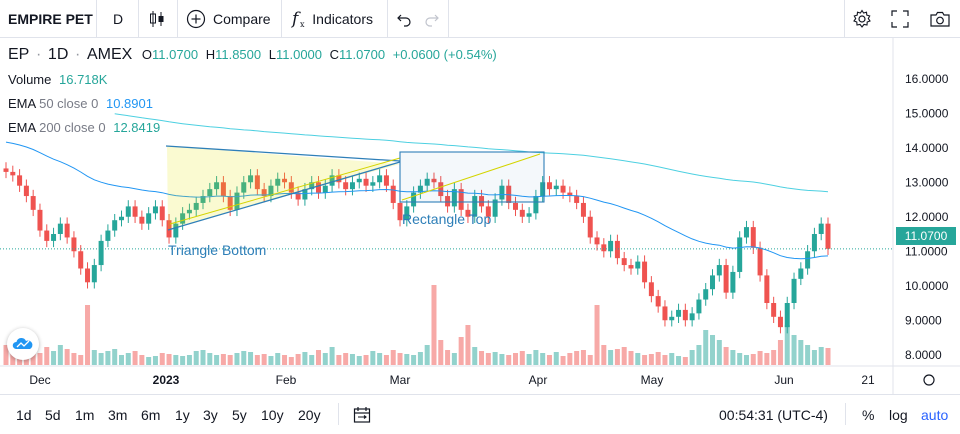 The image size is (960, 434). What do you see at coordinates (57, 79) in the screenshot?
I see `legend-volume: Volume 16.718K` at bounding box center [57, 79].